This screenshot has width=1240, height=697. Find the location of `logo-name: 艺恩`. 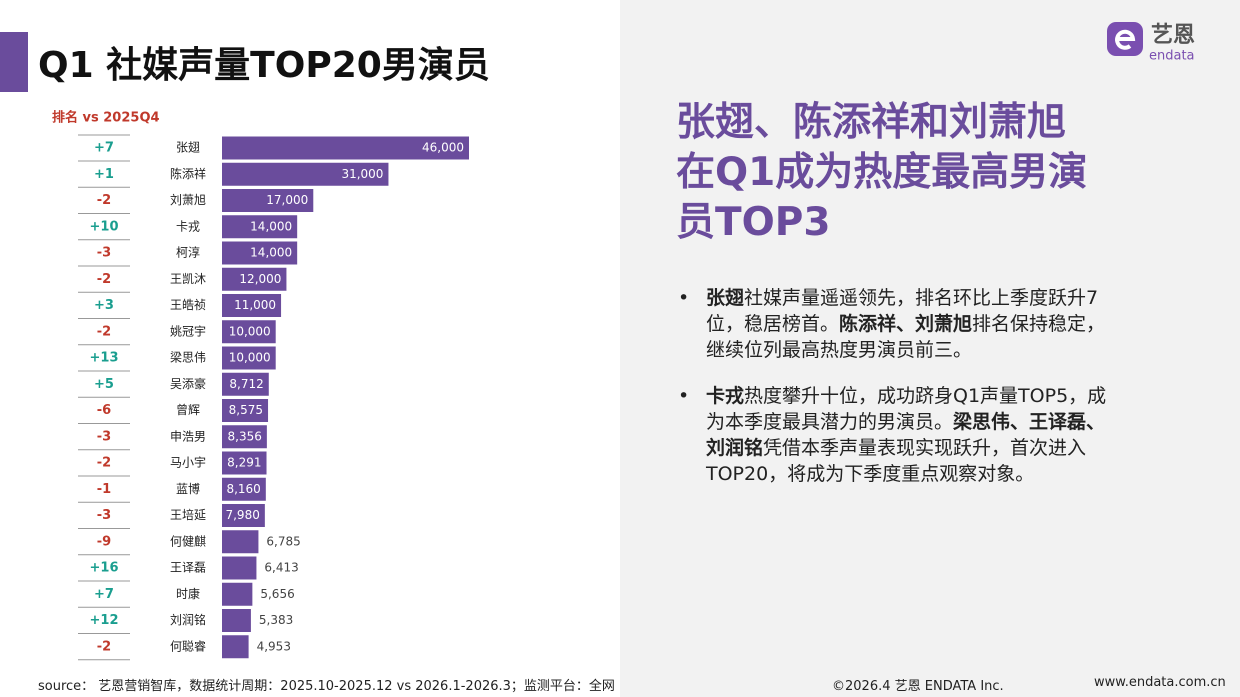

logo-name: 艺恩 is located at coordinates (1173, 35).